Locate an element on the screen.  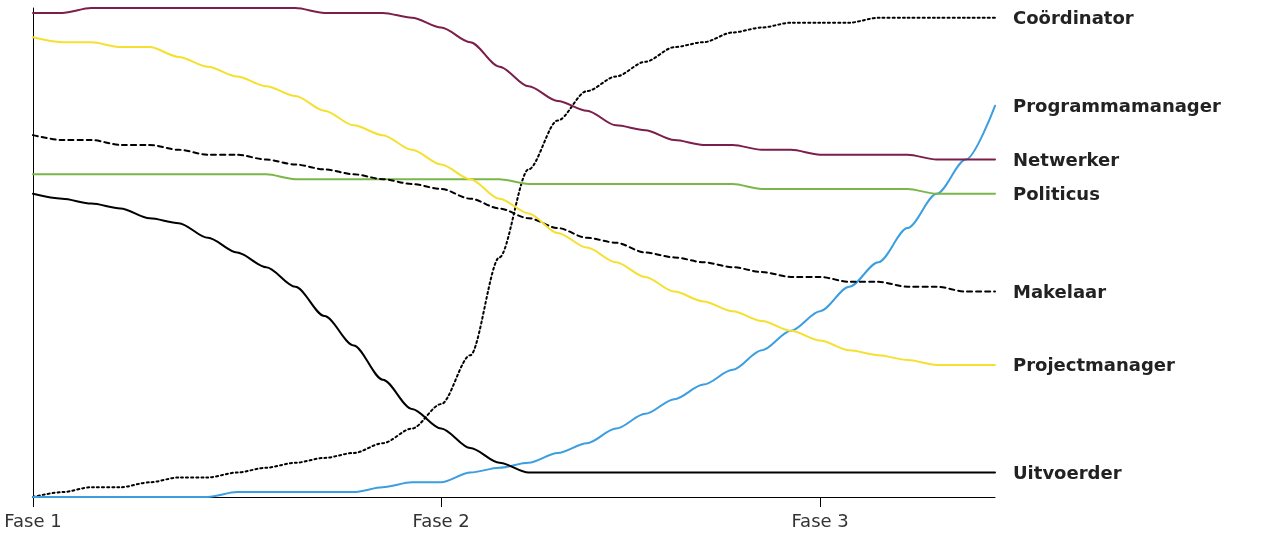
series-label: Coördinator is located at coordinates (1073, 18).